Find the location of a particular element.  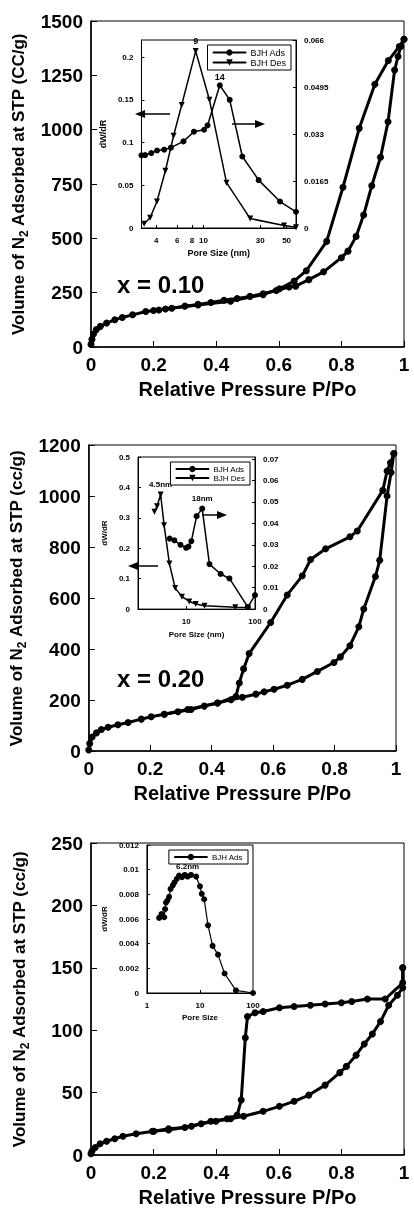

y-tick-label: 0.008 is located at coordinates (129, 894).